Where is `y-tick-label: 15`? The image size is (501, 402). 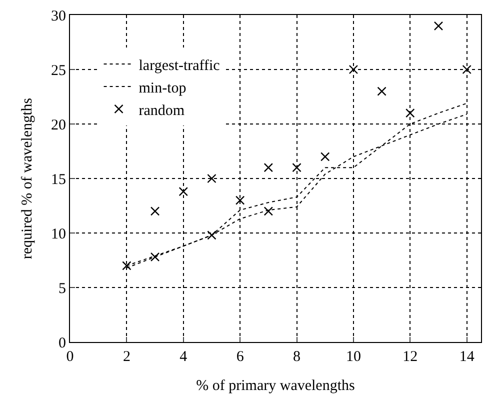 y-tick-label: 15 is located at coordinates (58, 180).